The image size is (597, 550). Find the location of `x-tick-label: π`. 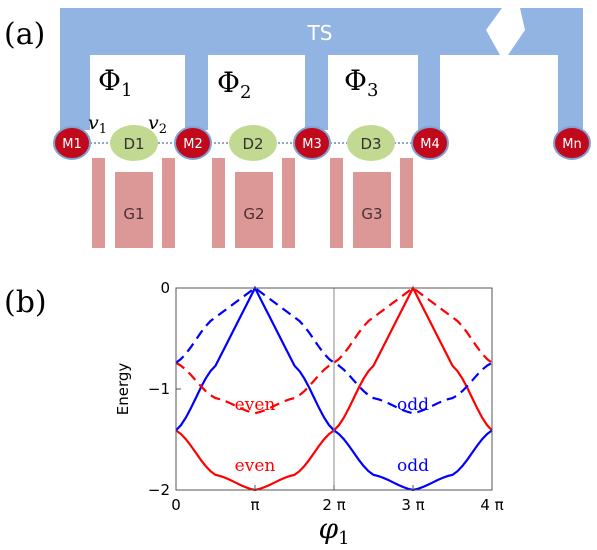

x-tick-label: π is located at coordinates (254, 505).